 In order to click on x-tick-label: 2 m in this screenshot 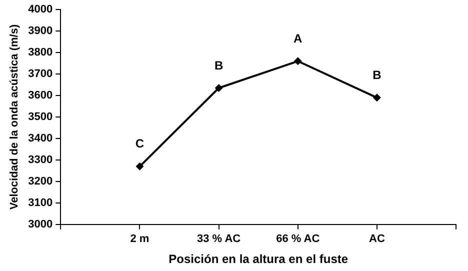, I will do `click(140, 239)`.